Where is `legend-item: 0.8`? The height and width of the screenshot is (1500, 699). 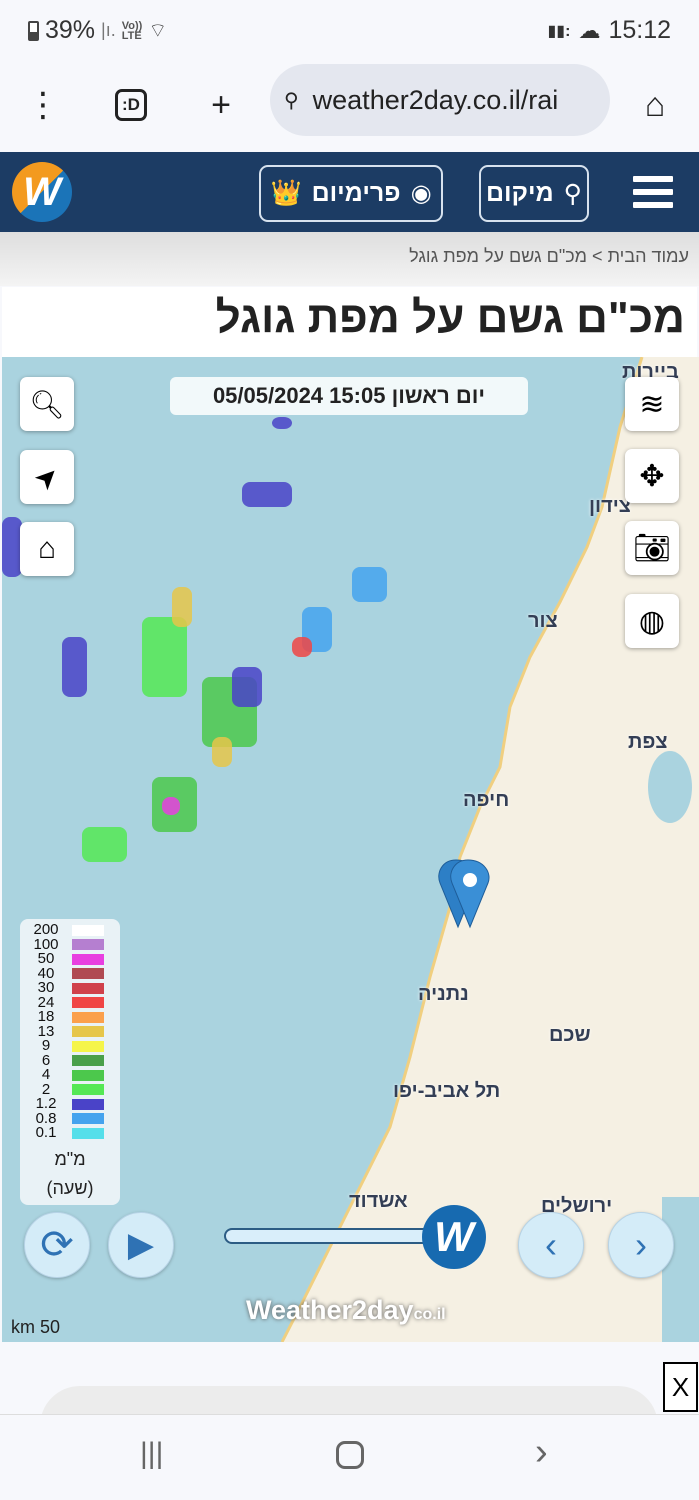 legend-item: 0.8 is located at coordinates (70, 1119).